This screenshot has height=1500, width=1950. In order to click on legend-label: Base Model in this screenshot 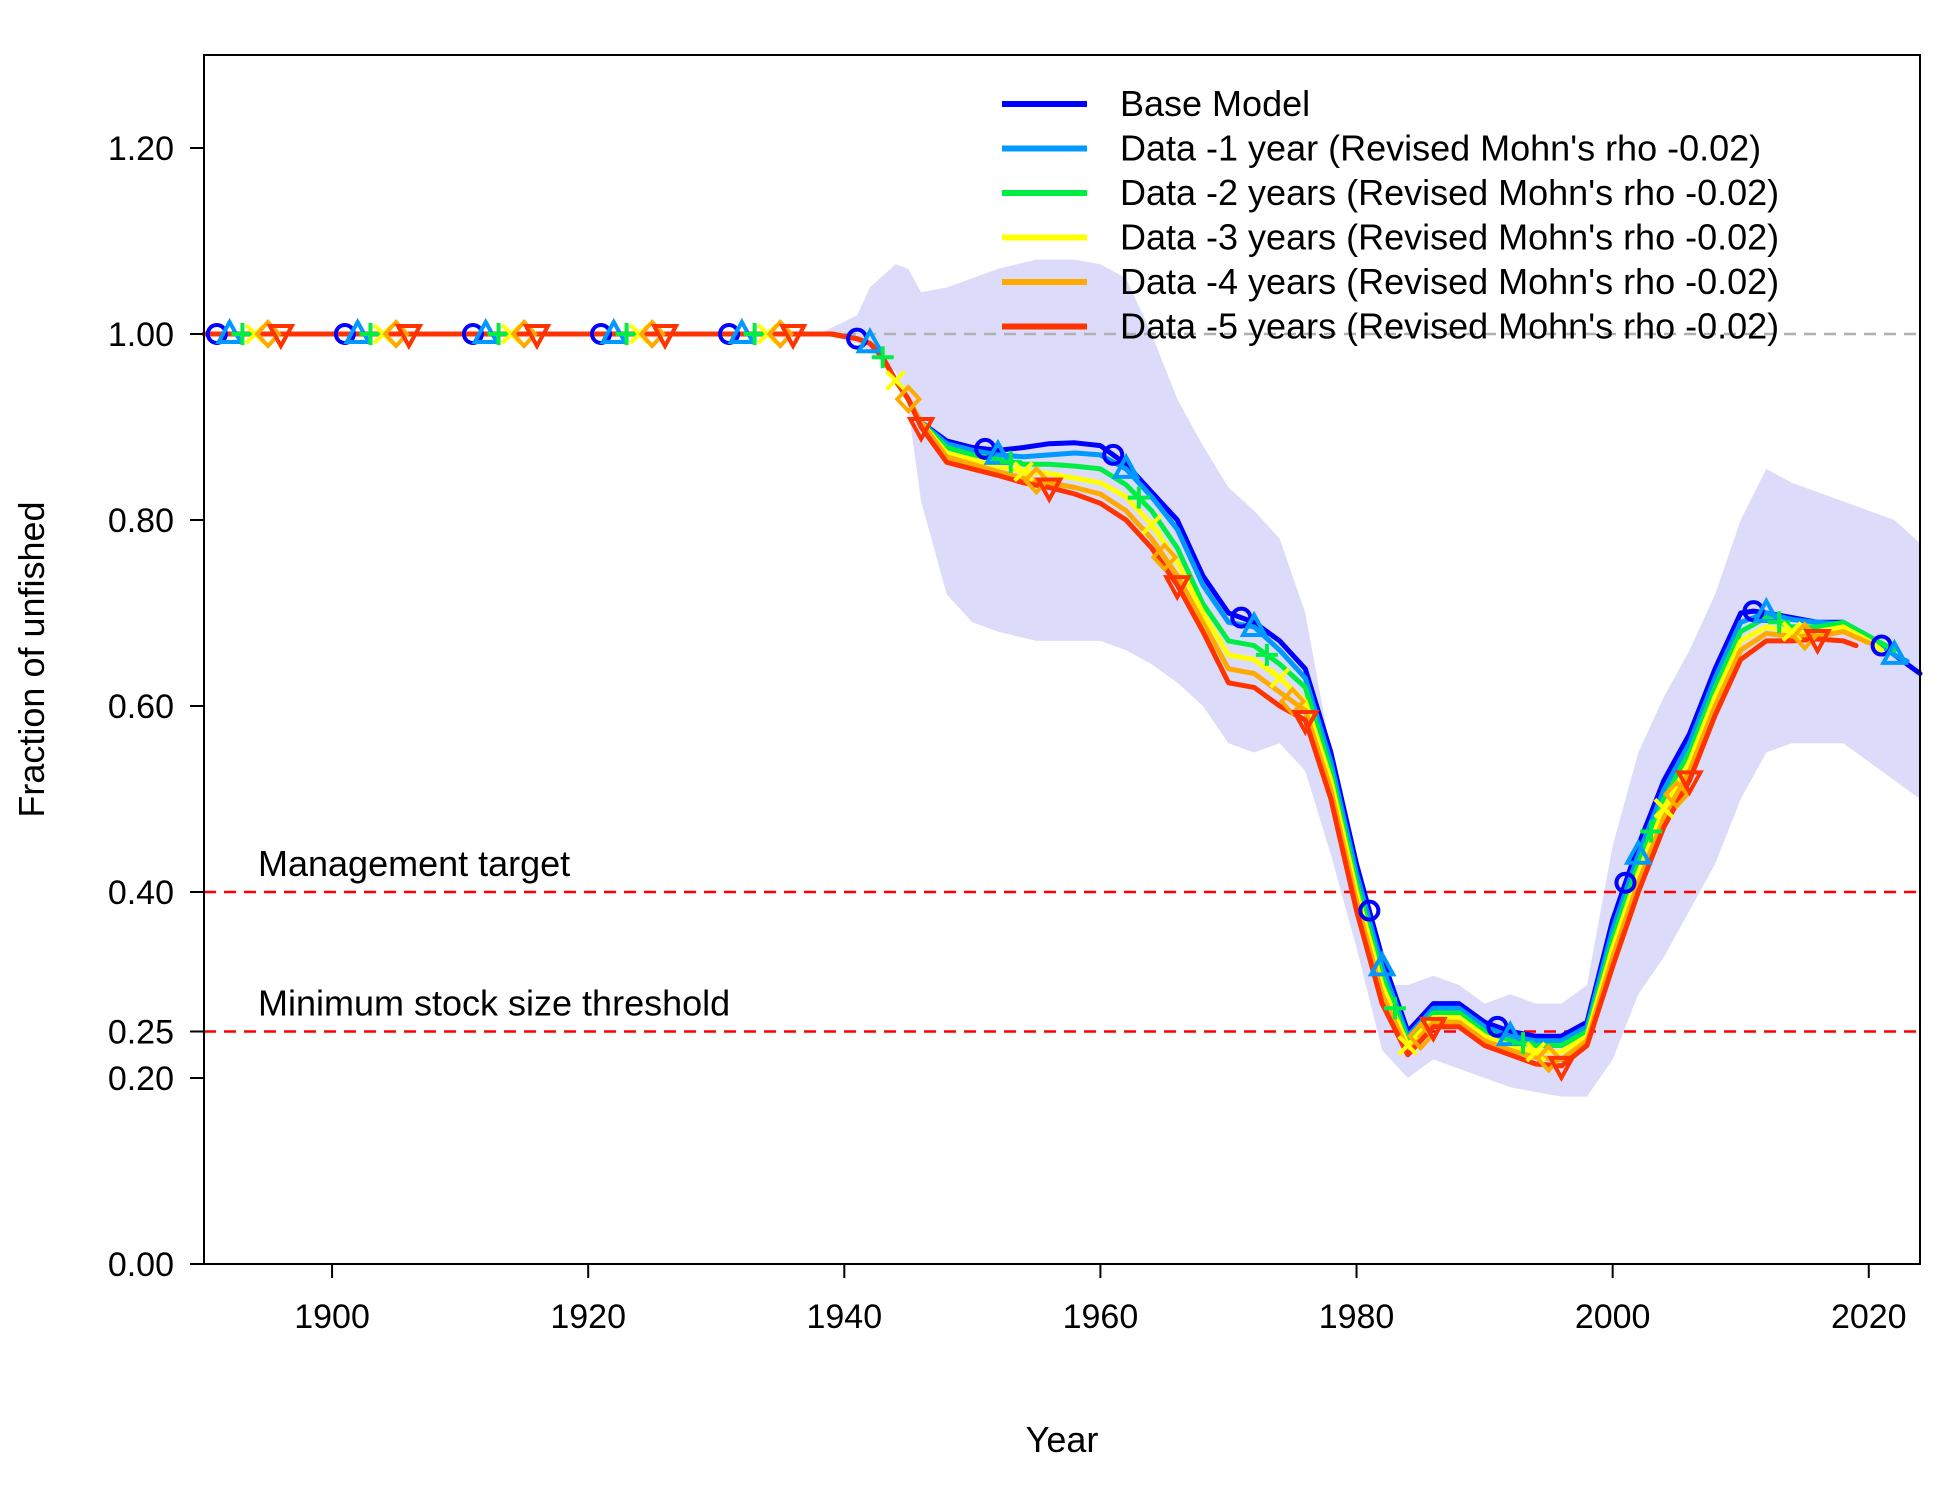, I will do `click(1215, 103)`.